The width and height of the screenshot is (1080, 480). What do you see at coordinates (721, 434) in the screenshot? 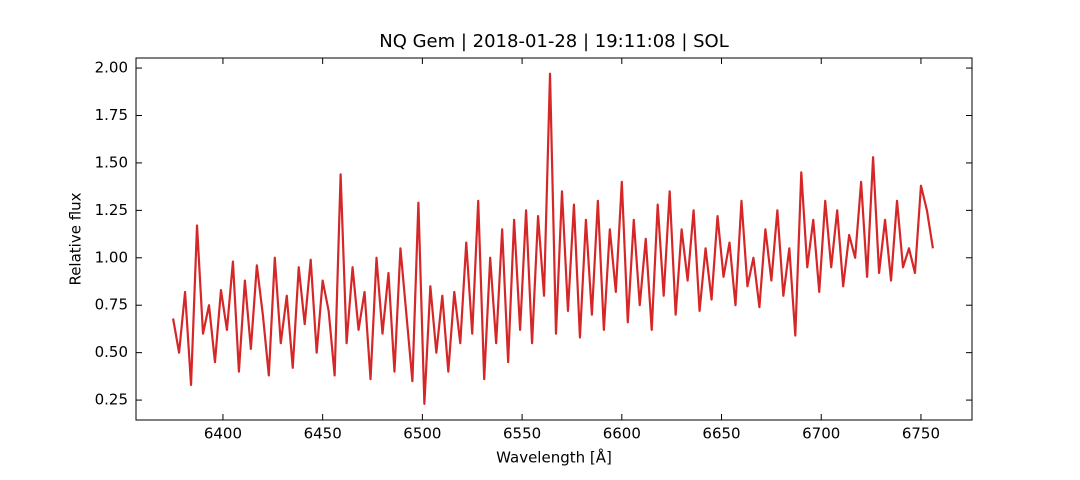
I see `x-tick-label: 6650` at bounding box center [721, 434].